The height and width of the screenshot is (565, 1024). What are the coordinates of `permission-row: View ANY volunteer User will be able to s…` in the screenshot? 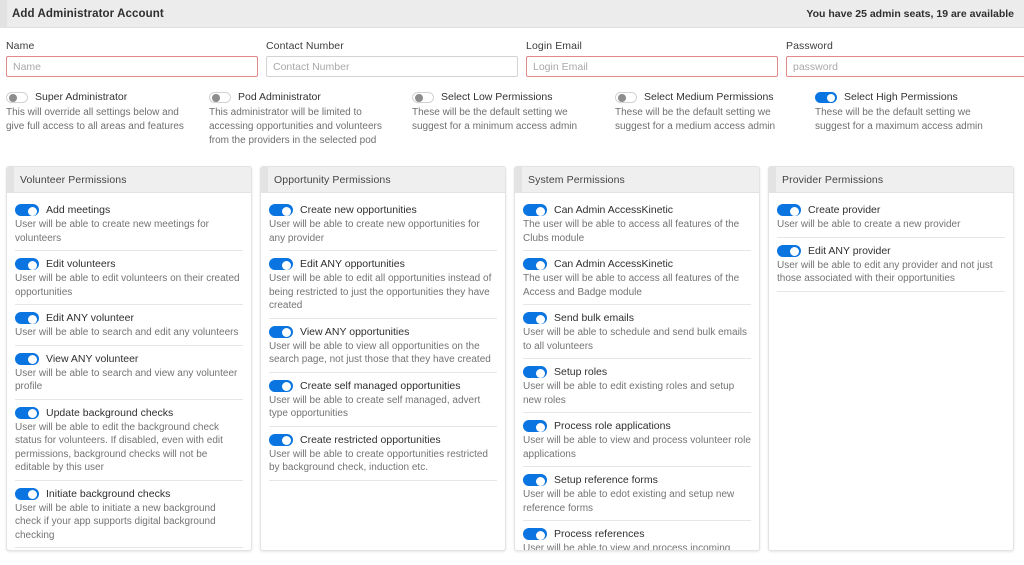 It's located at (129, 373).